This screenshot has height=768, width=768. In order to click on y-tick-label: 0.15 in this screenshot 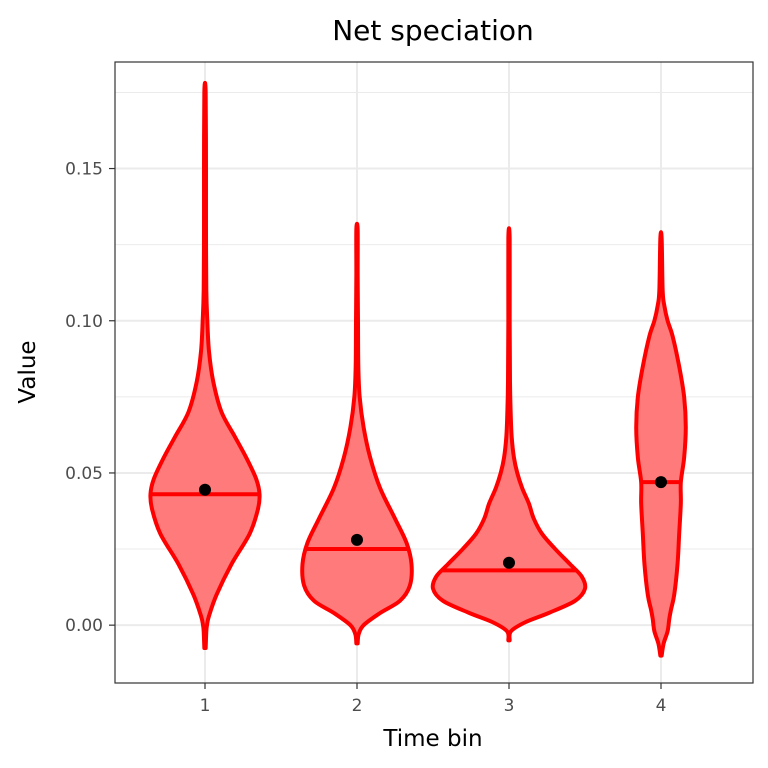, I will do `click(84, 170)`.